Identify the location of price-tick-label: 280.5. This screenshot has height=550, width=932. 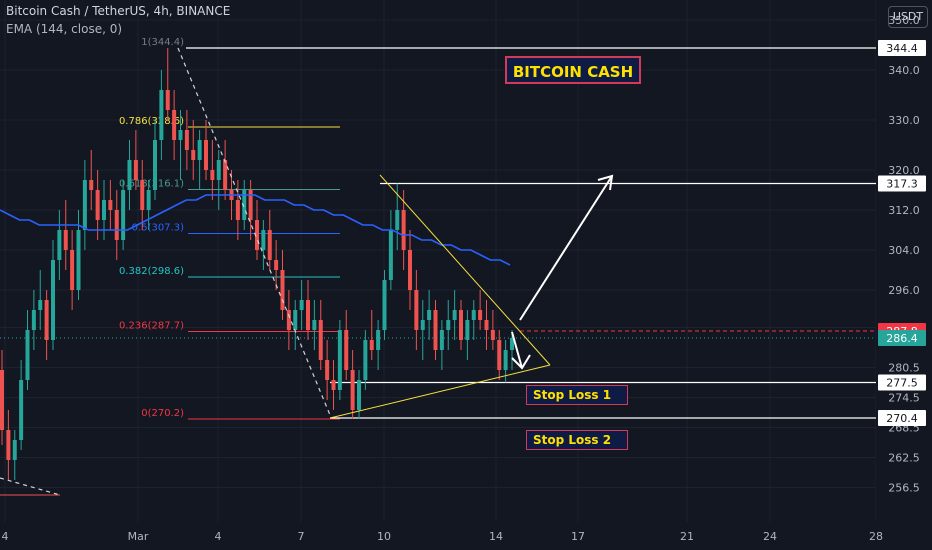
(904, 368).